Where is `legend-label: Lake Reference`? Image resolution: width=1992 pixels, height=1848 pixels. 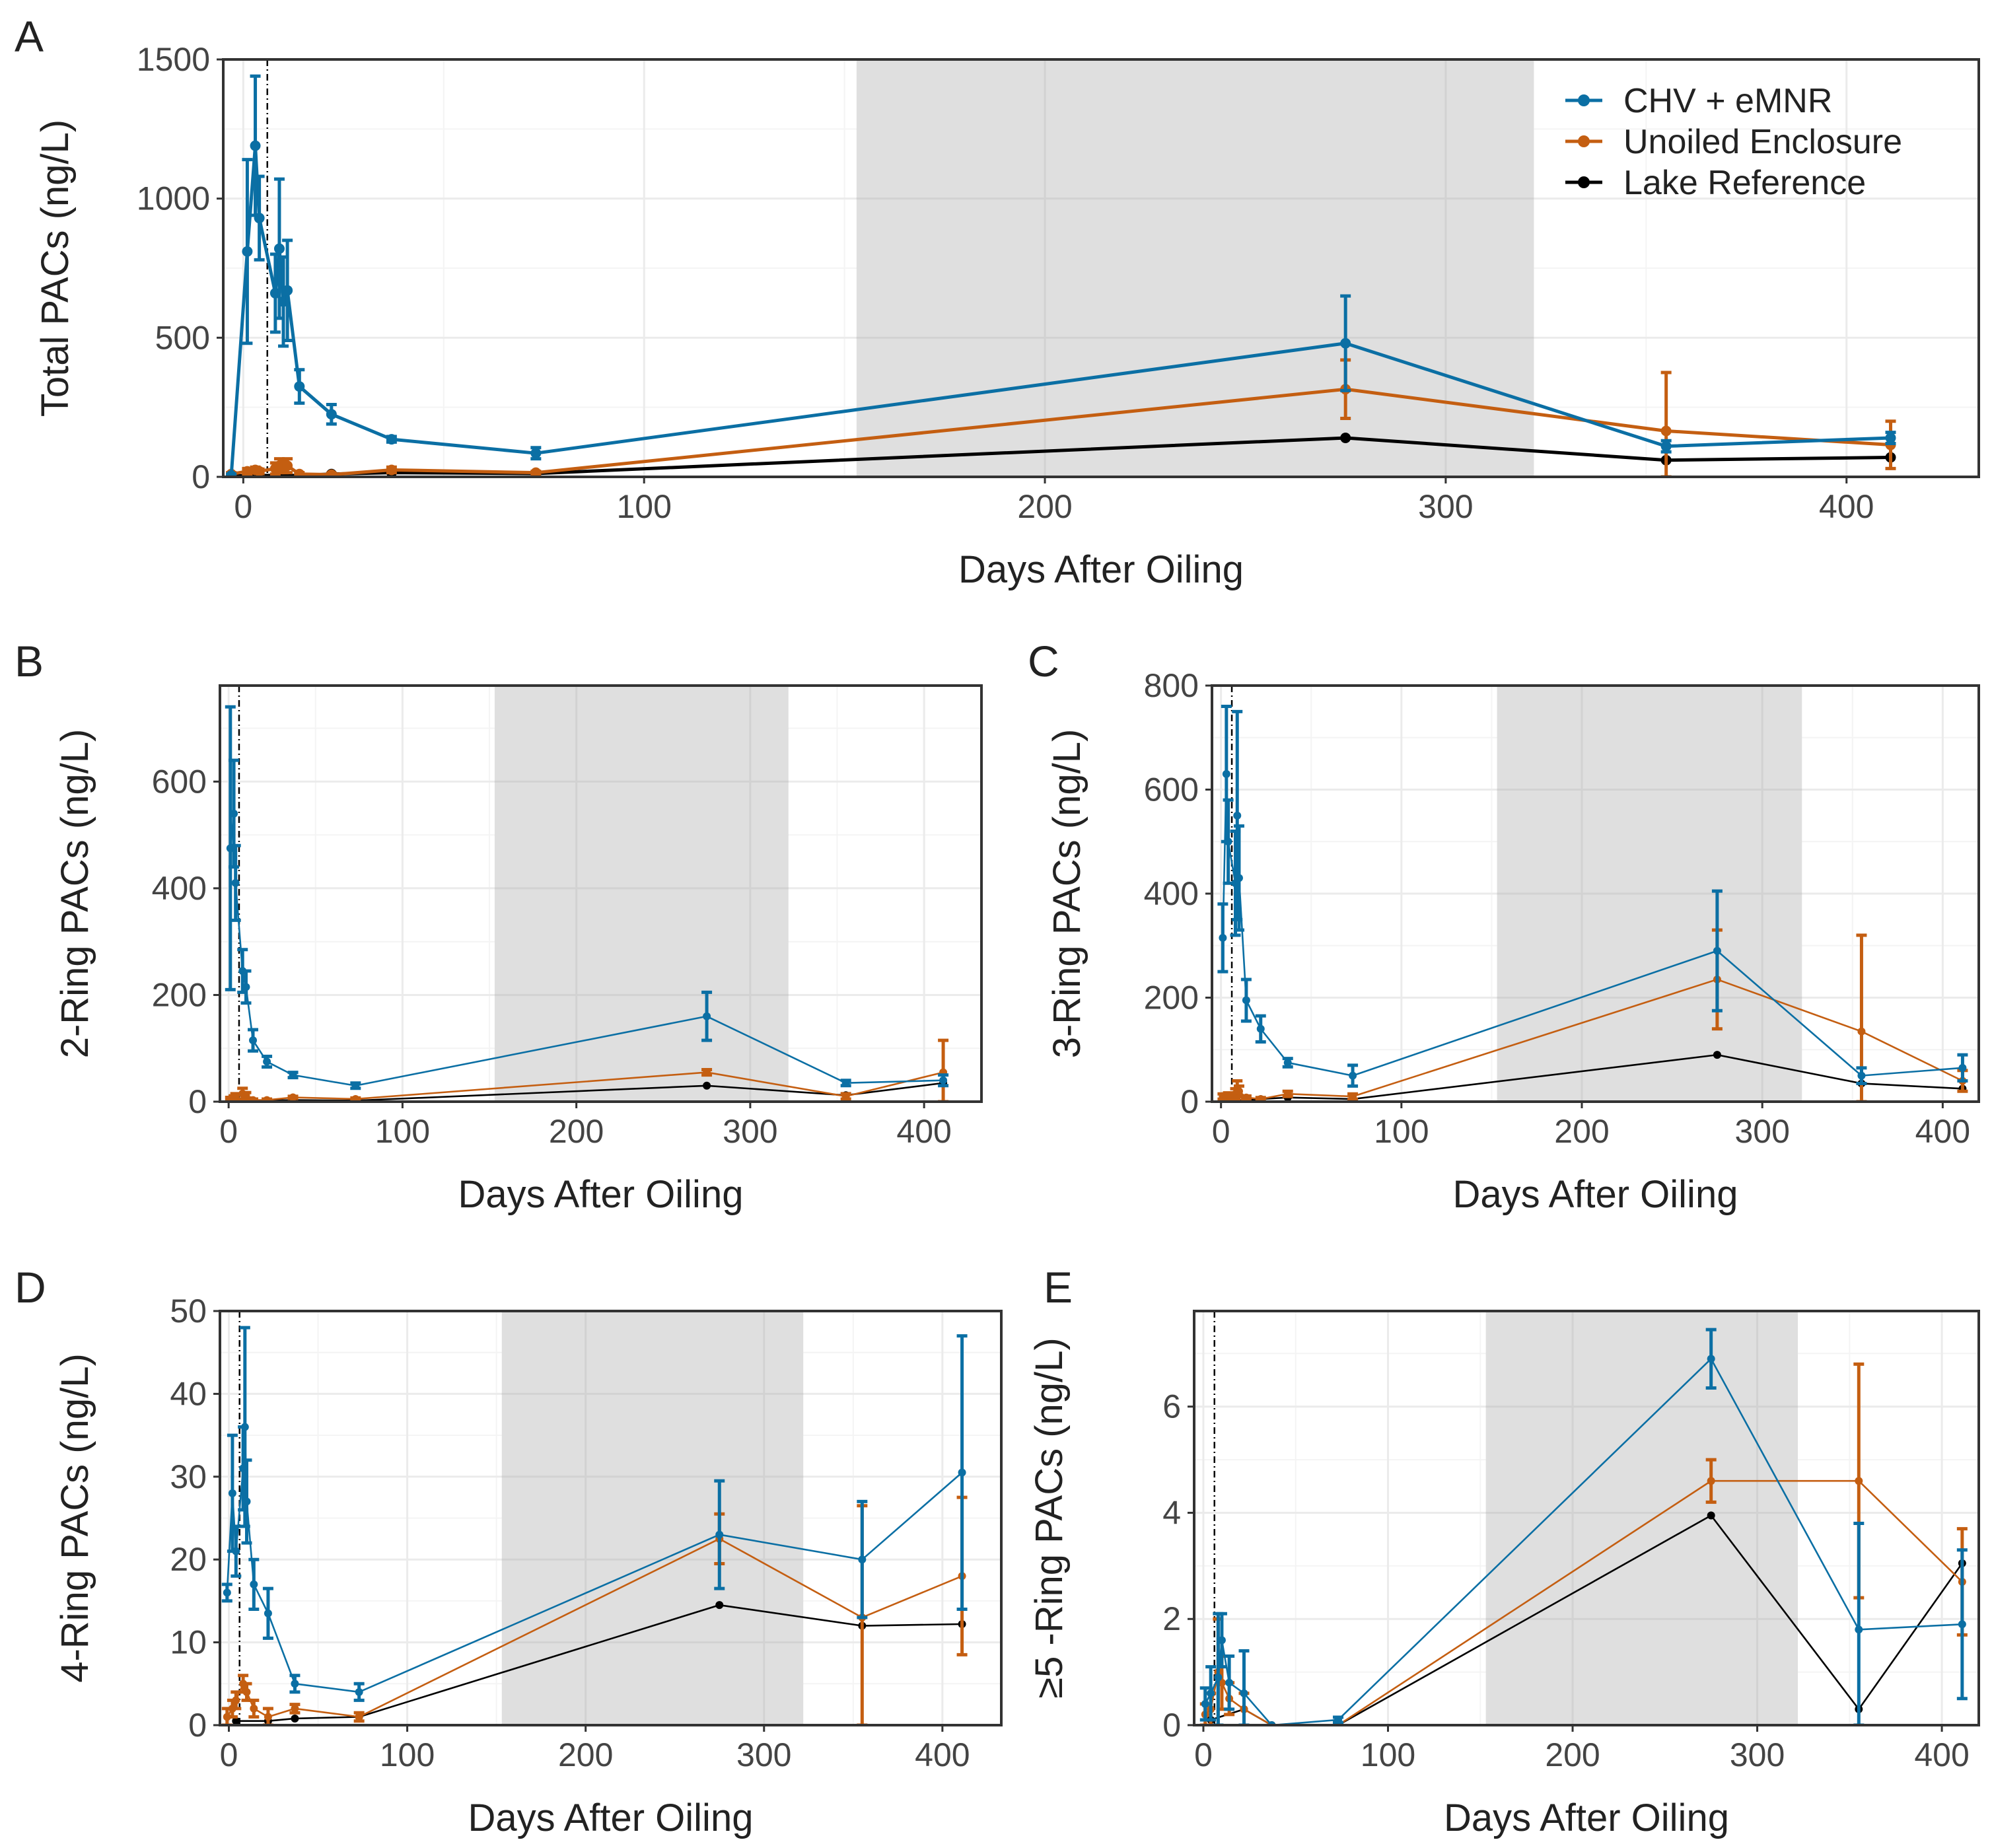
legend-label: Lake Reference is located at coordinates (1744, 183).